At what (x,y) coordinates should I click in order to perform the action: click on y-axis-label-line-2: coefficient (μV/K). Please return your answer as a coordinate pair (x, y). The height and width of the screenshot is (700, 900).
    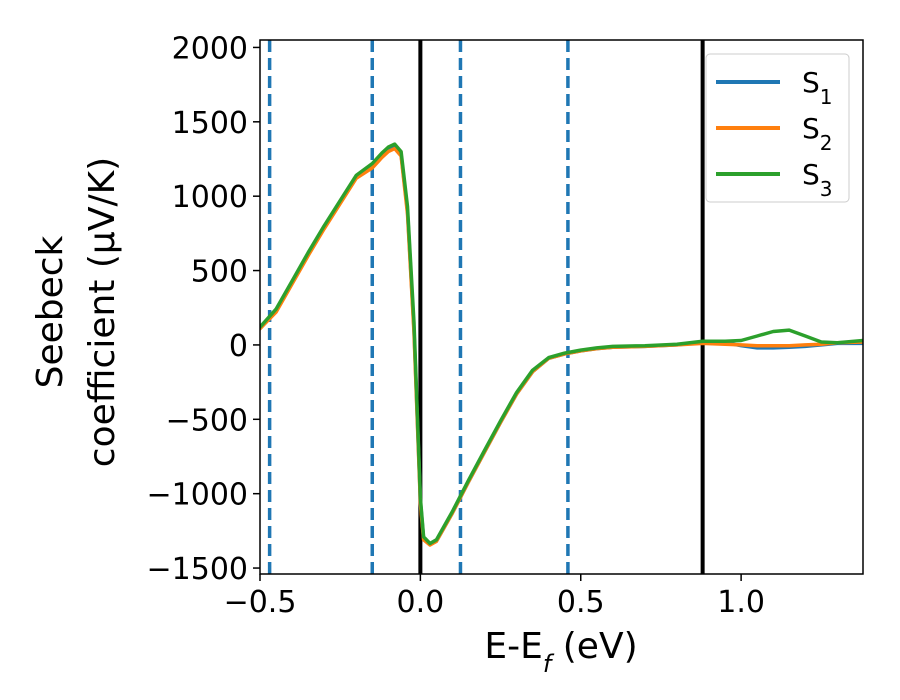
    Looking at the image, I should click on (102, 312).